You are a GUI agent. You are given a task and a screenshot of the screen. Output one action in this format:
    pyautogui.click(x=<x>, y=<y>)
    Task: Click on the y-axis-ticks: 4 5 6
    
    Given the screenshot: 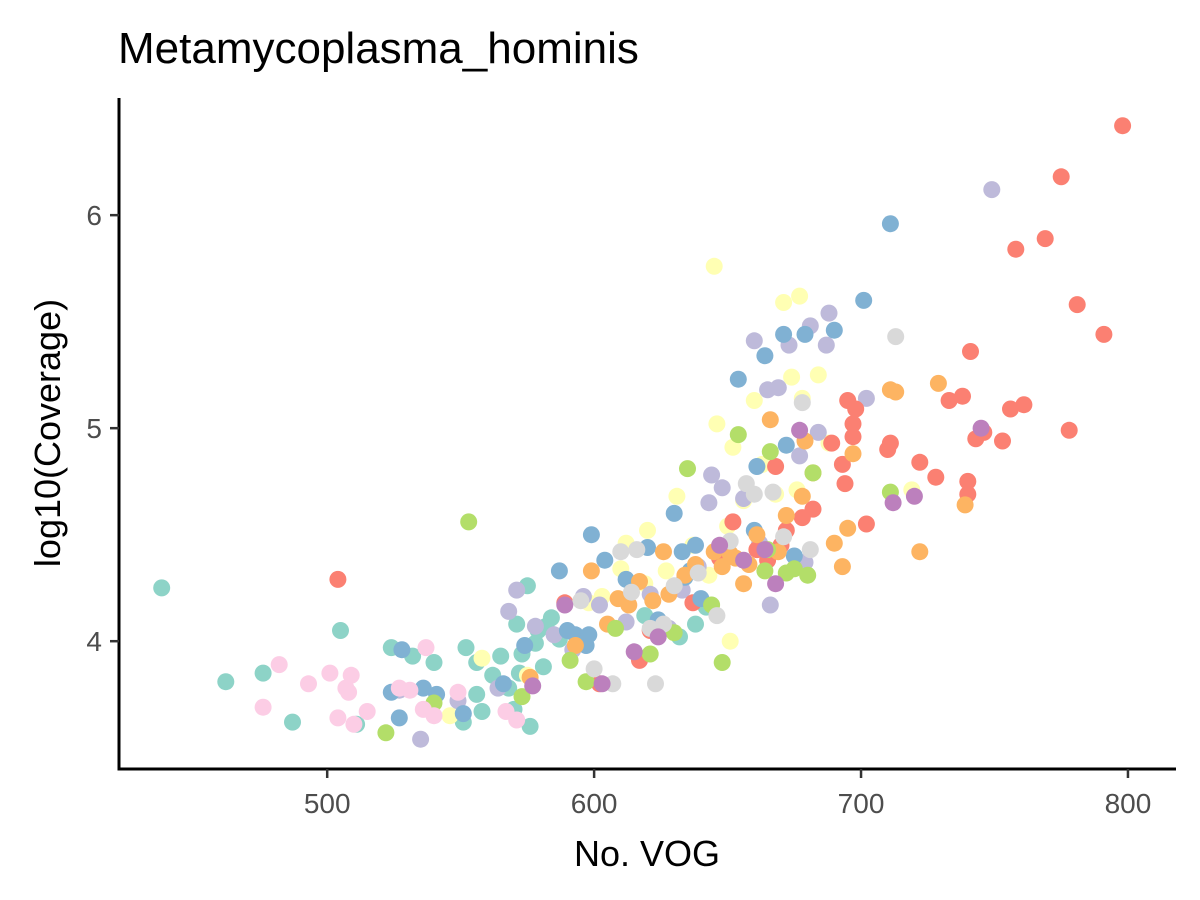 What is the action you would take?
    pyautogui.click(x=102, y=428)
    